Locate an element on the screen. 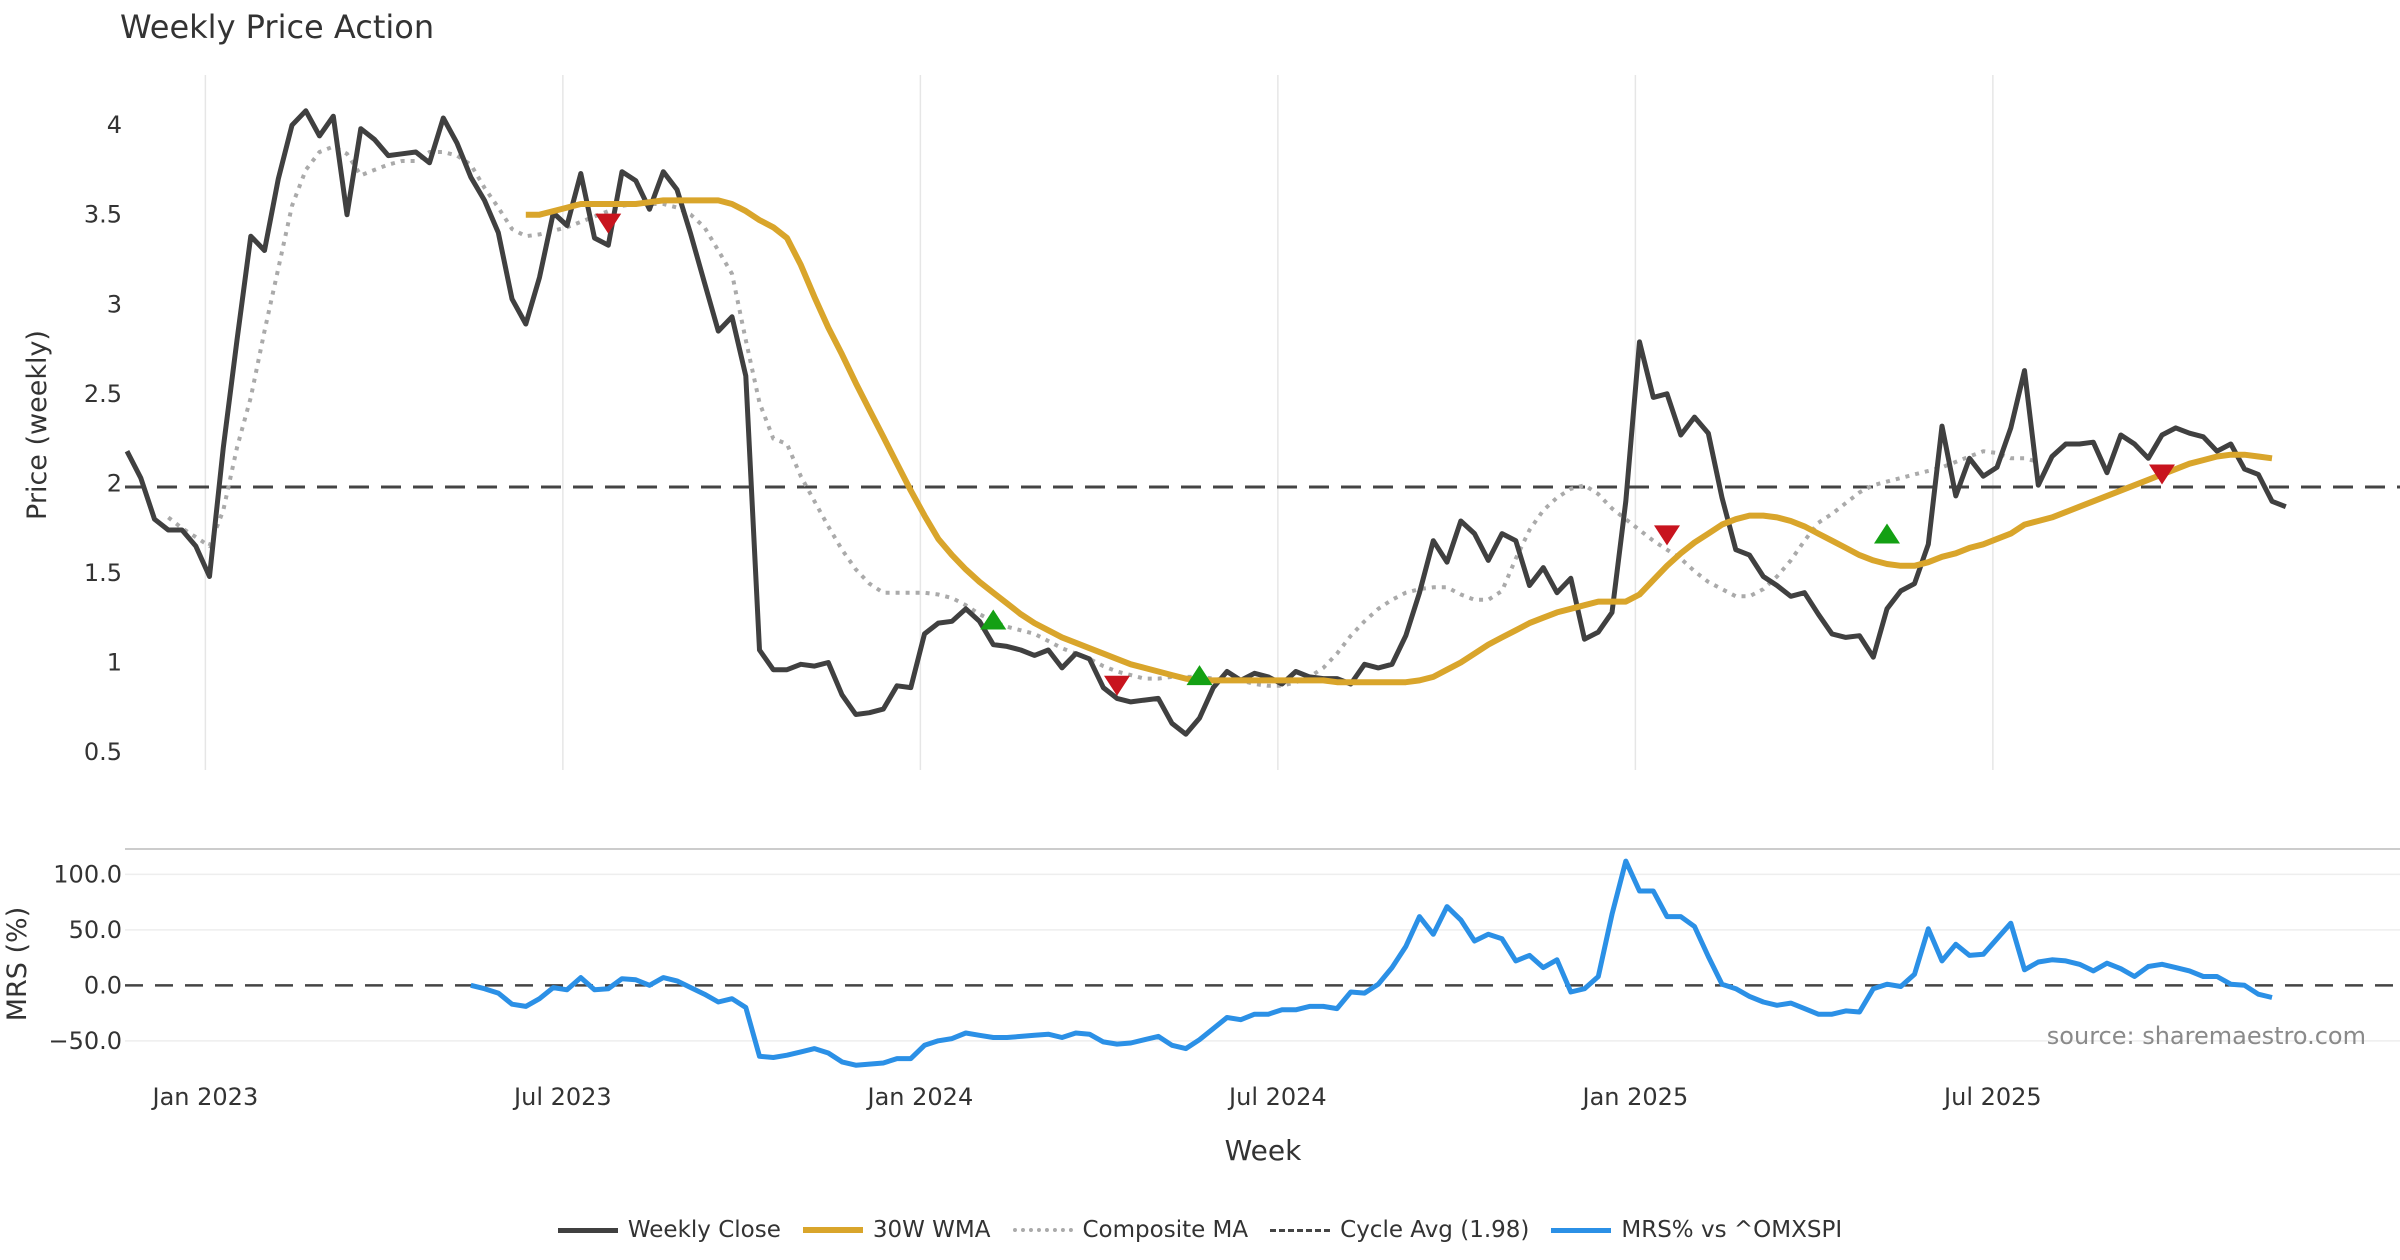 The width and height of the screenshot is (2400, 1260). price-y-axis-label: Price (weekly) is located at coordinates (37, 425).